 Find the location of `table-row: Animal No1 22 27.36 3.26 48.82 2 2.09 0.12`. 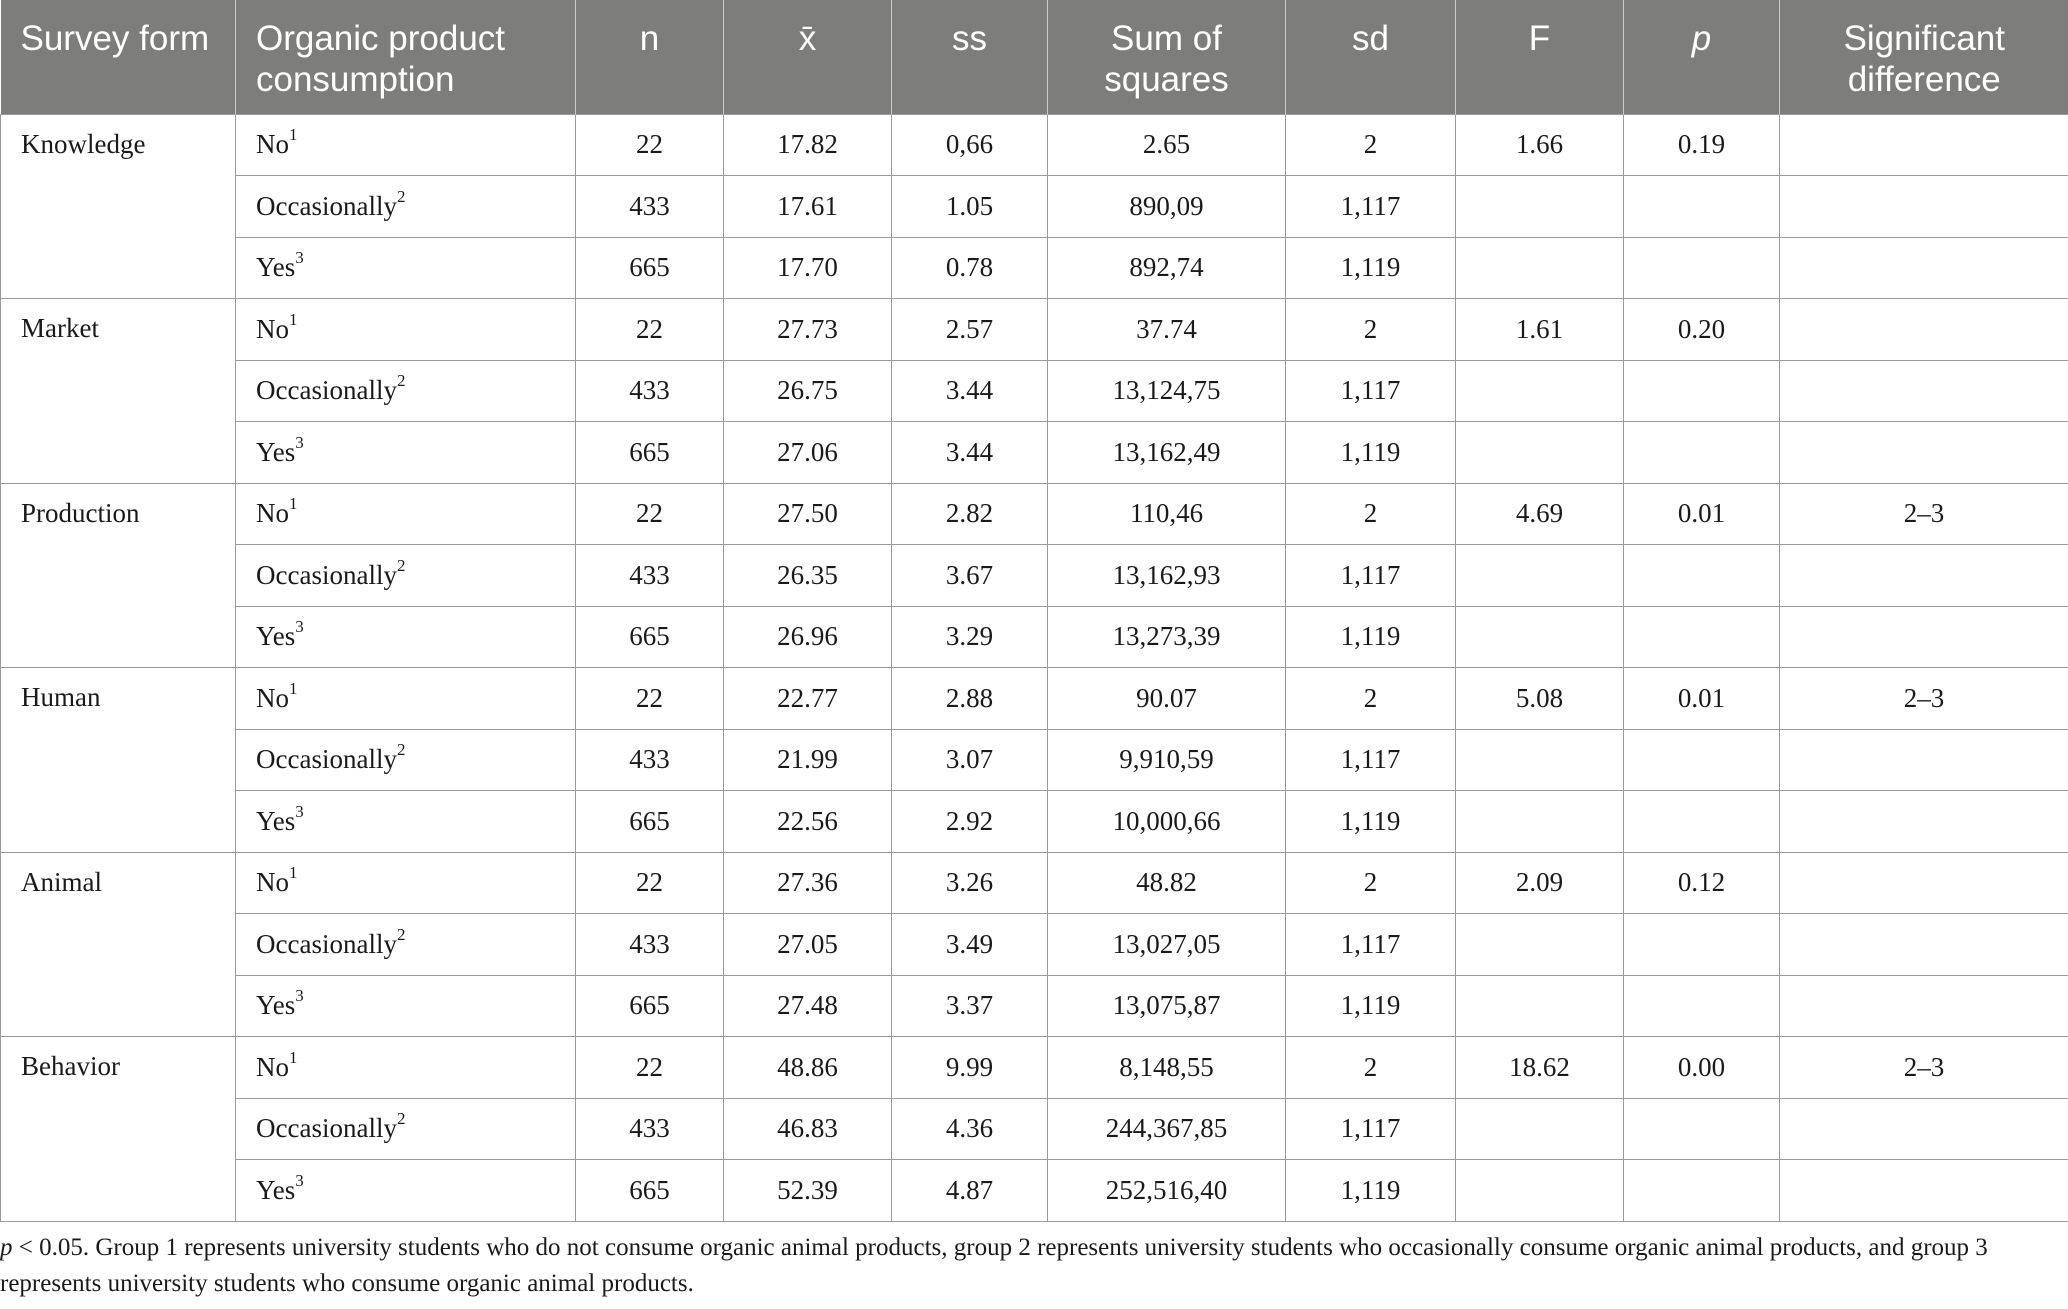

table-row: Animal No1 22 27.36 3.26 48.82 2 2.09 0.12 is located at coordinates (1034, 944).